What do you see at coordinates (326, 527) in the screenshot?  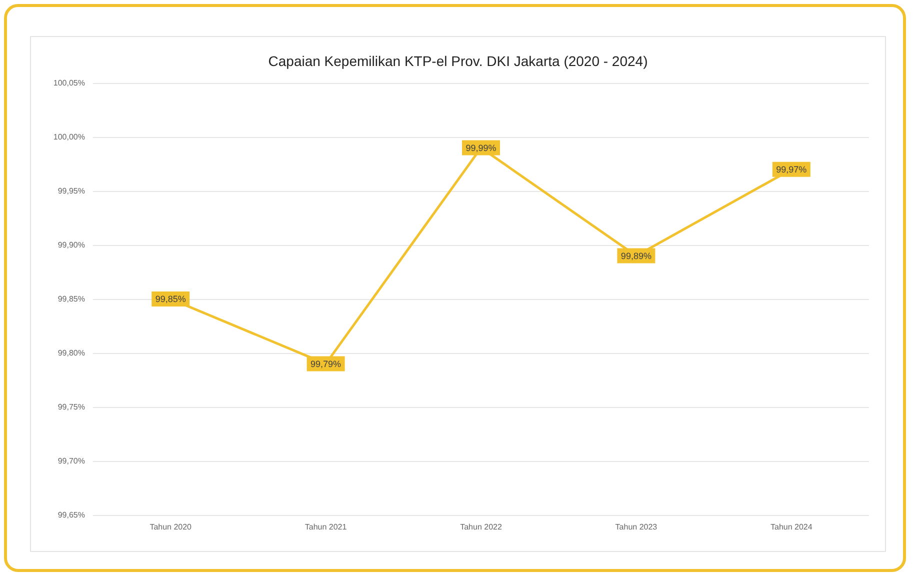 I see `x-tick-label: Tahun 2021` at bounding box center [326, 527].